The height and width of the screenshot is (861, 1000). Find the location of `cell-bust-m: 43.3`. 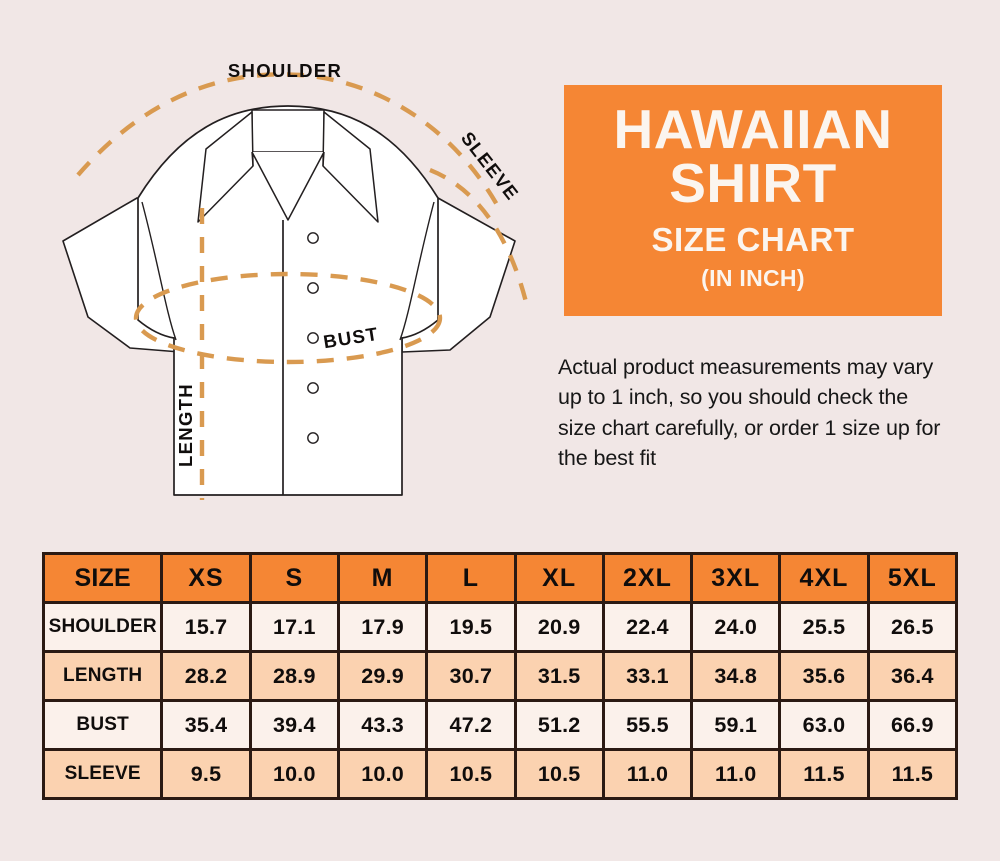

cell-bust-m: 43.3 is located at coordinates (382, 725).